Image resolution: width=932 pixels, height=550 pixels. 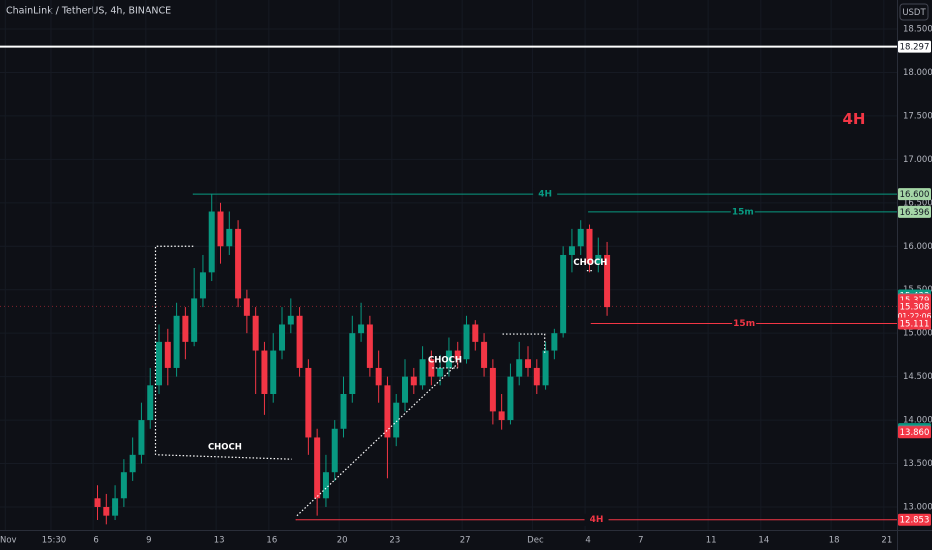 I want to click on x-tick-label: 13, so click(x=219, y=541).